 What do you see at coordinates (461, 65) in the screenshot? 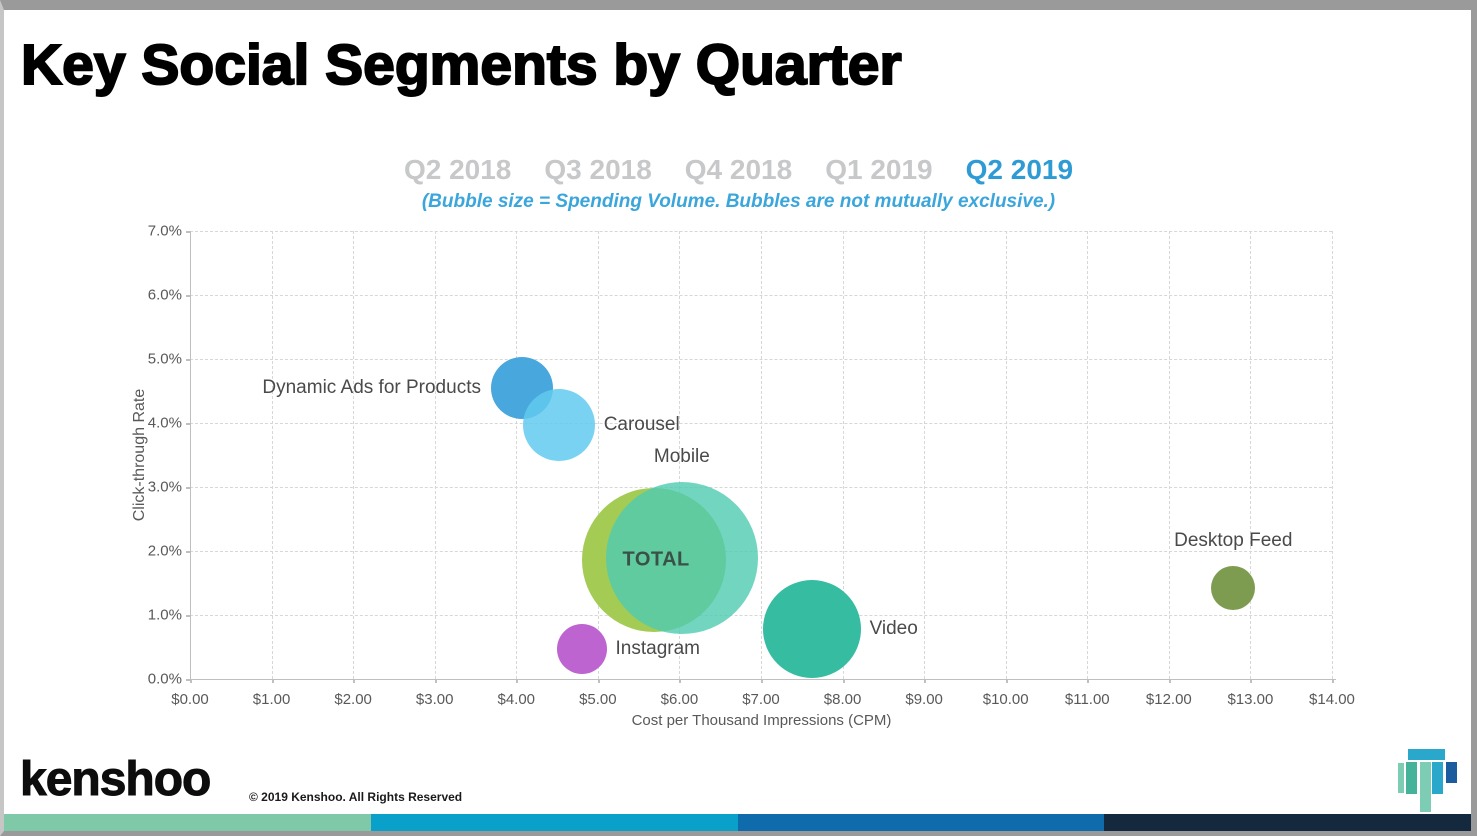
I see `page-title: Key Social Segments by Quarter` at bounding box center [461, 65].